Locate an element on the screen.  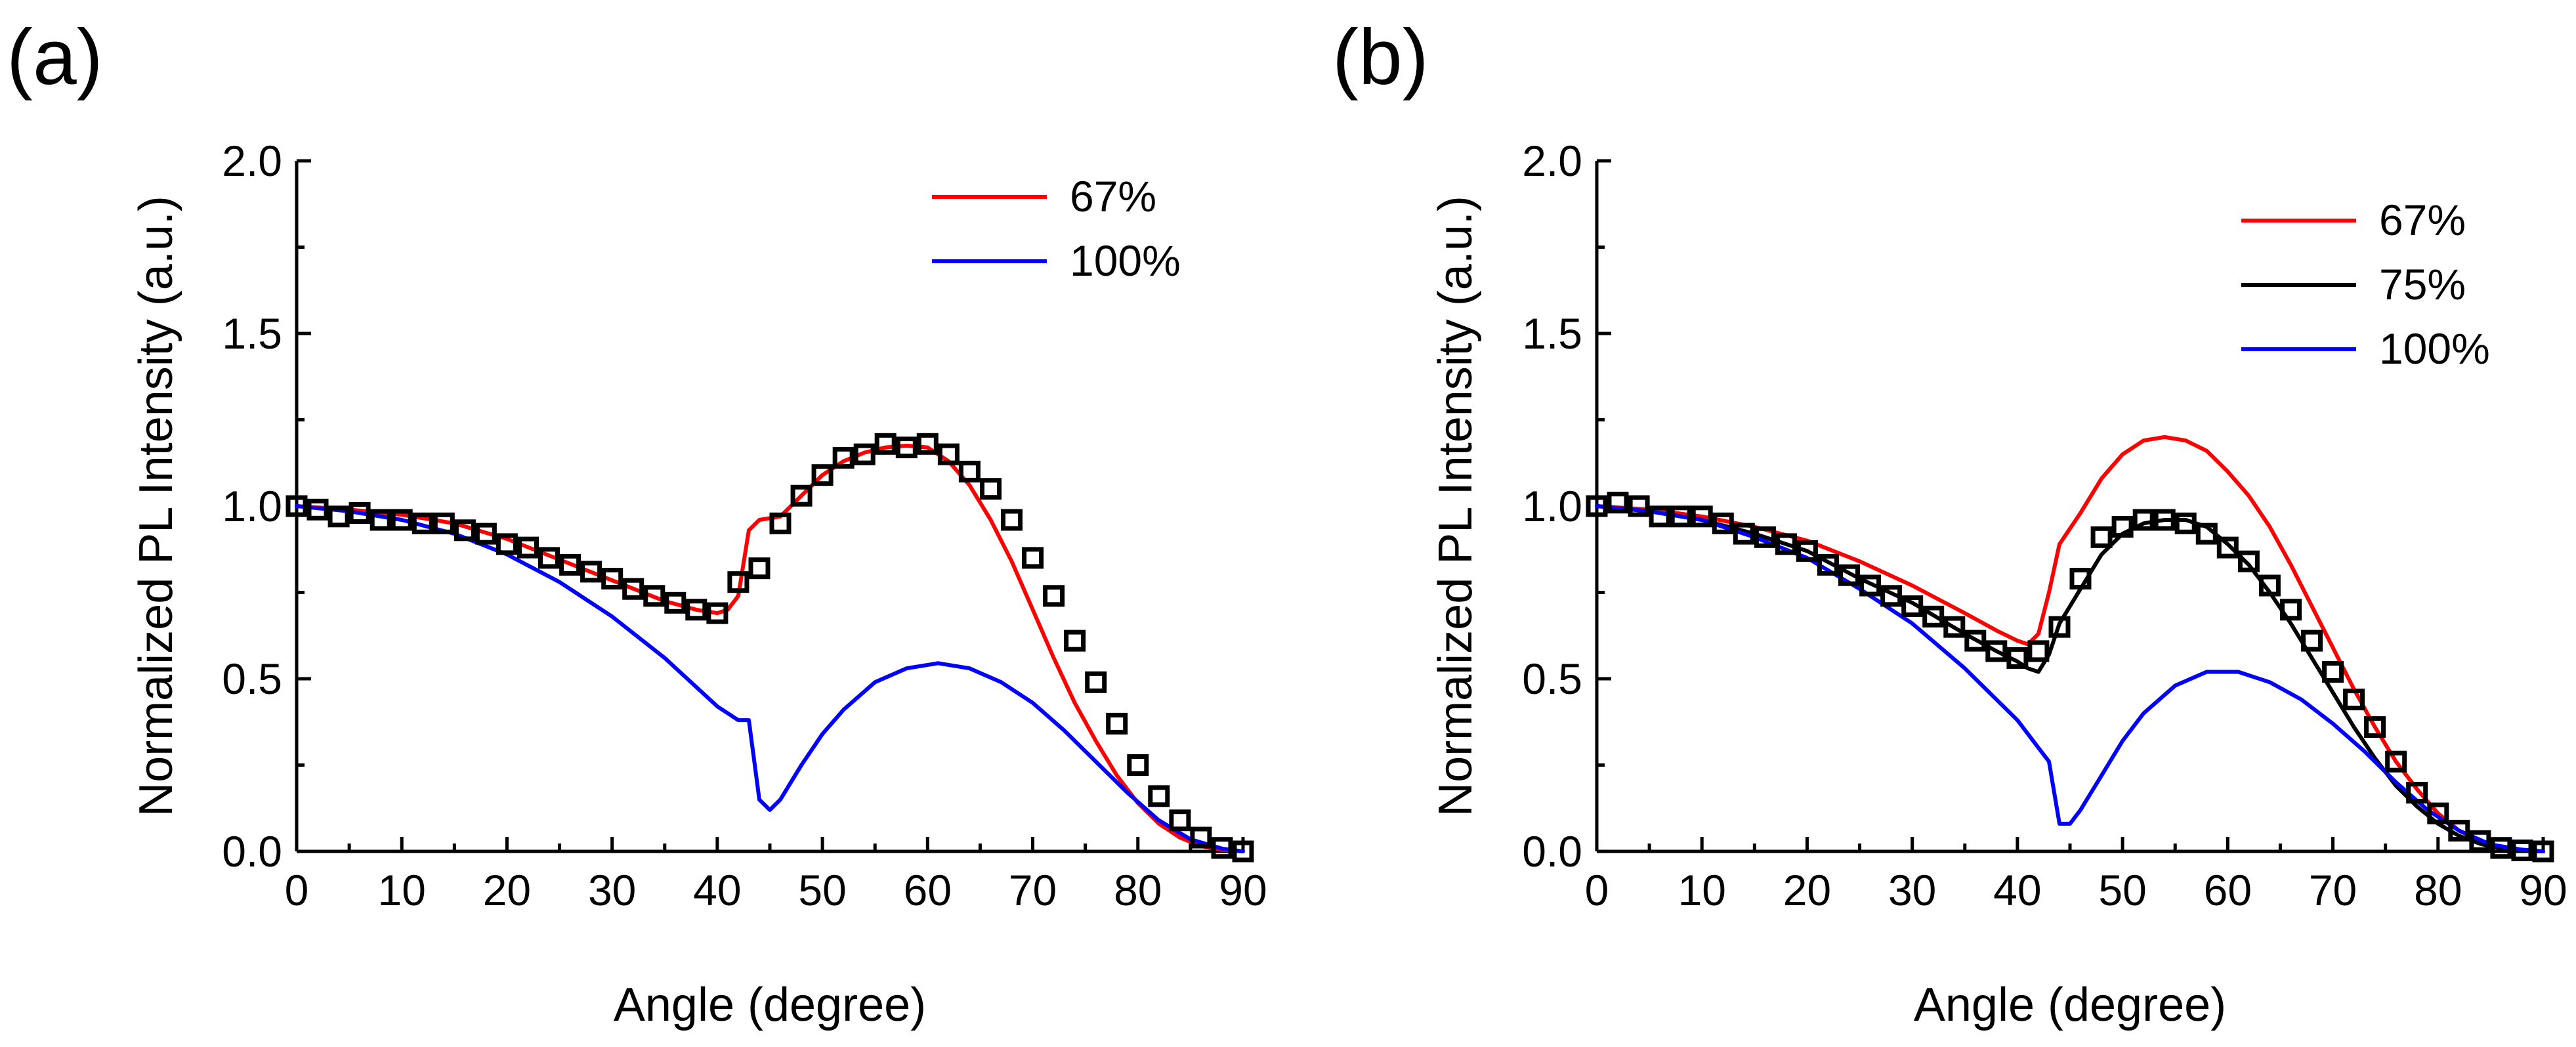
x-tick-label: 50 is located at coordinates (2122, 890).